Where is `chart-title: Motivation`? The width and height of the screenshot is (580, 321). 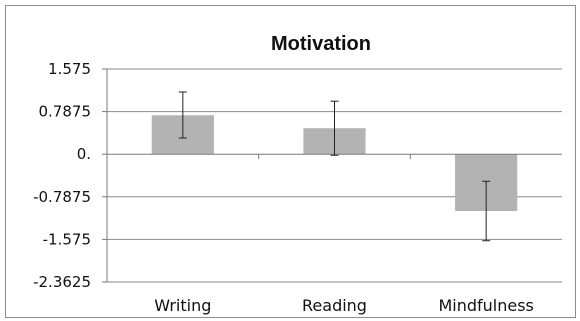
chart-title: Motivation is located at coordinates (321, 44).